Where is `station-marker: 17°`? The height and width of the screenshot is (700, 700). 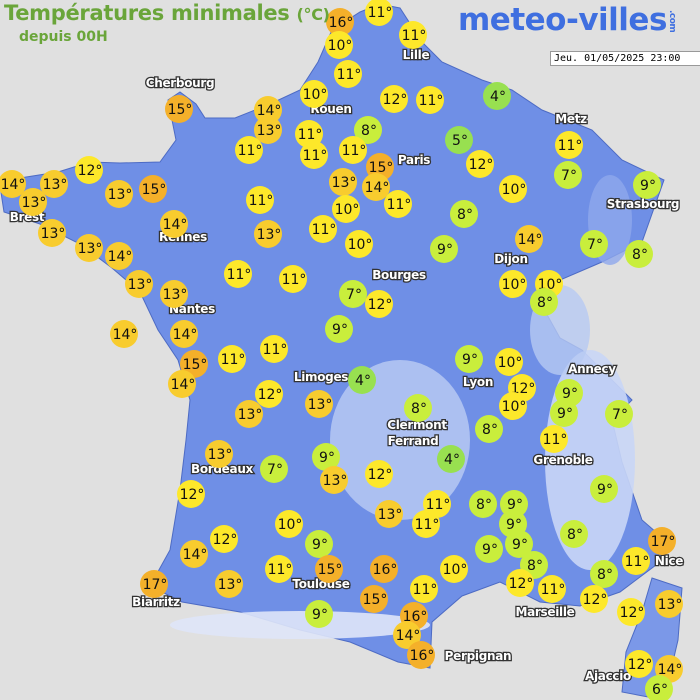
station-marker: 17° is located at coordinates (662, 541).